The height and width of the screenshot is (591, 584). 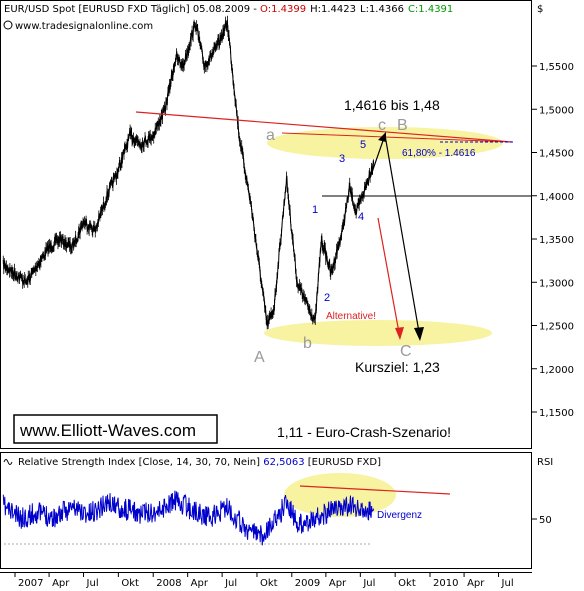 What do you see at coordinates (556, 413) in the screenshot?
I see `y-tick-label: 1,1500` at bounding box center [556, 413].